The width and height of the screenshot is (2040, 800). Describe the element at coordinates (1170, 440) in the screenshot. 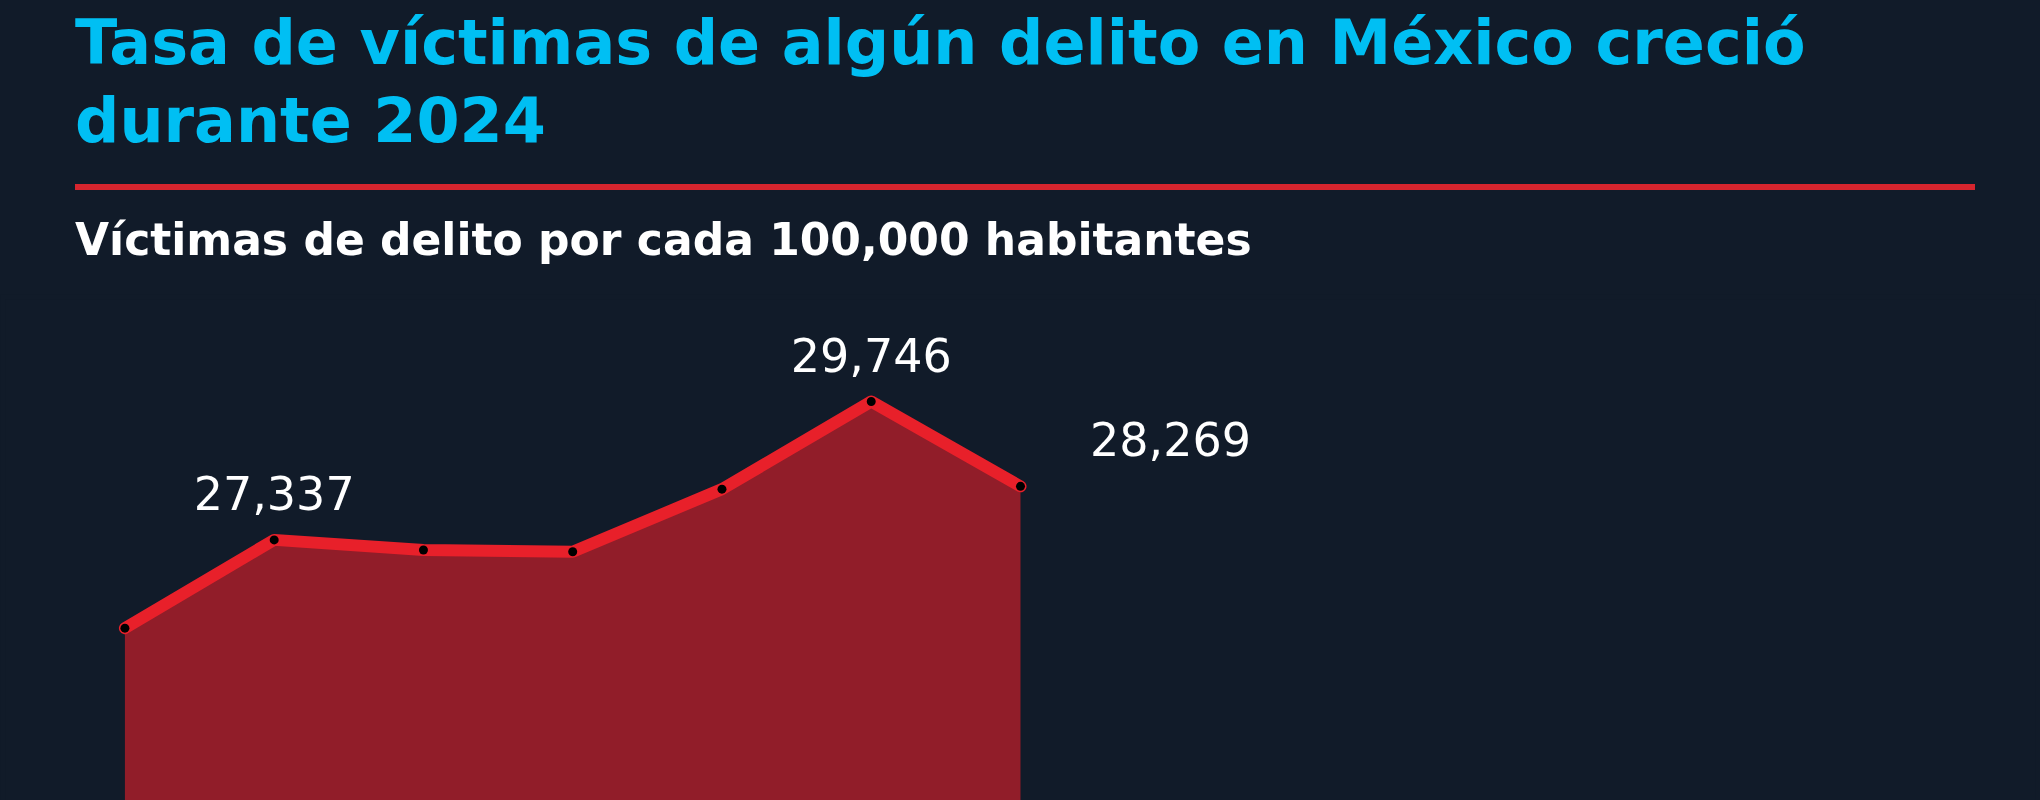

I see `data-label: 28,269` at that location.